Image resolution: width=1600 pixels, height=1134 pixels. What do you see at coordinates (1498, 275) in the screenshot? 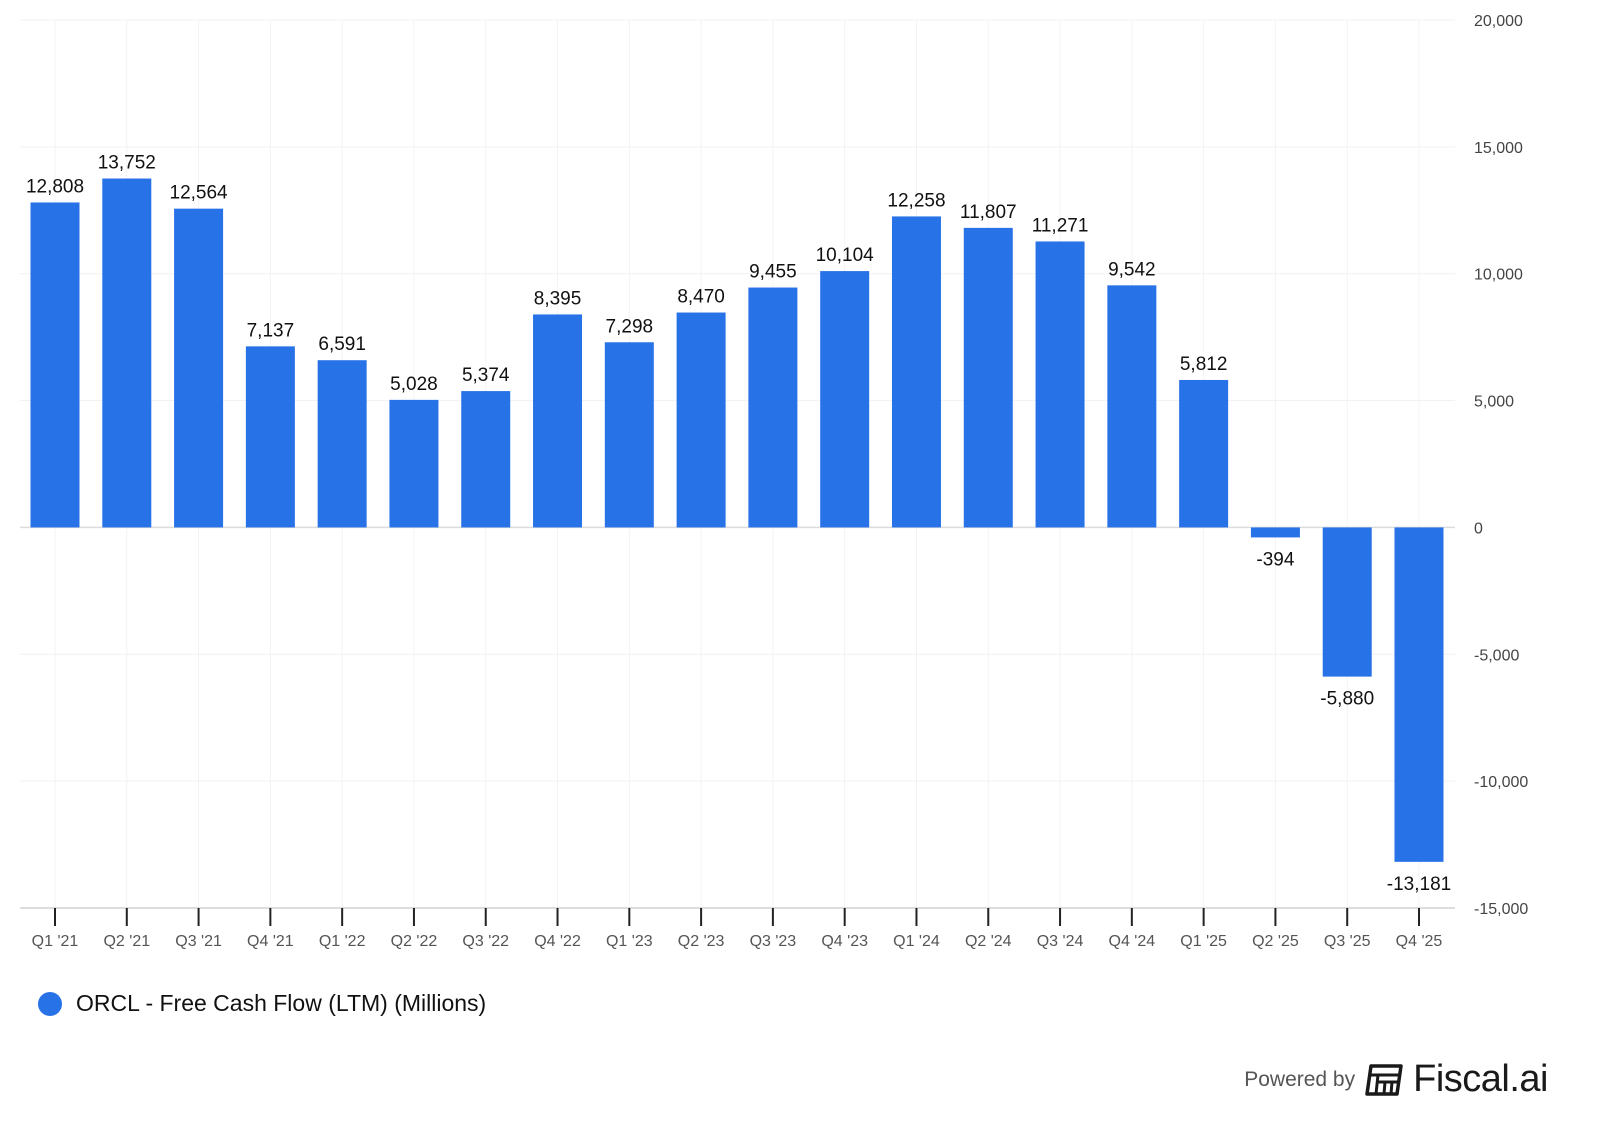
I see `y-tick-label: 10,000` at bounding box center [1498, 275].